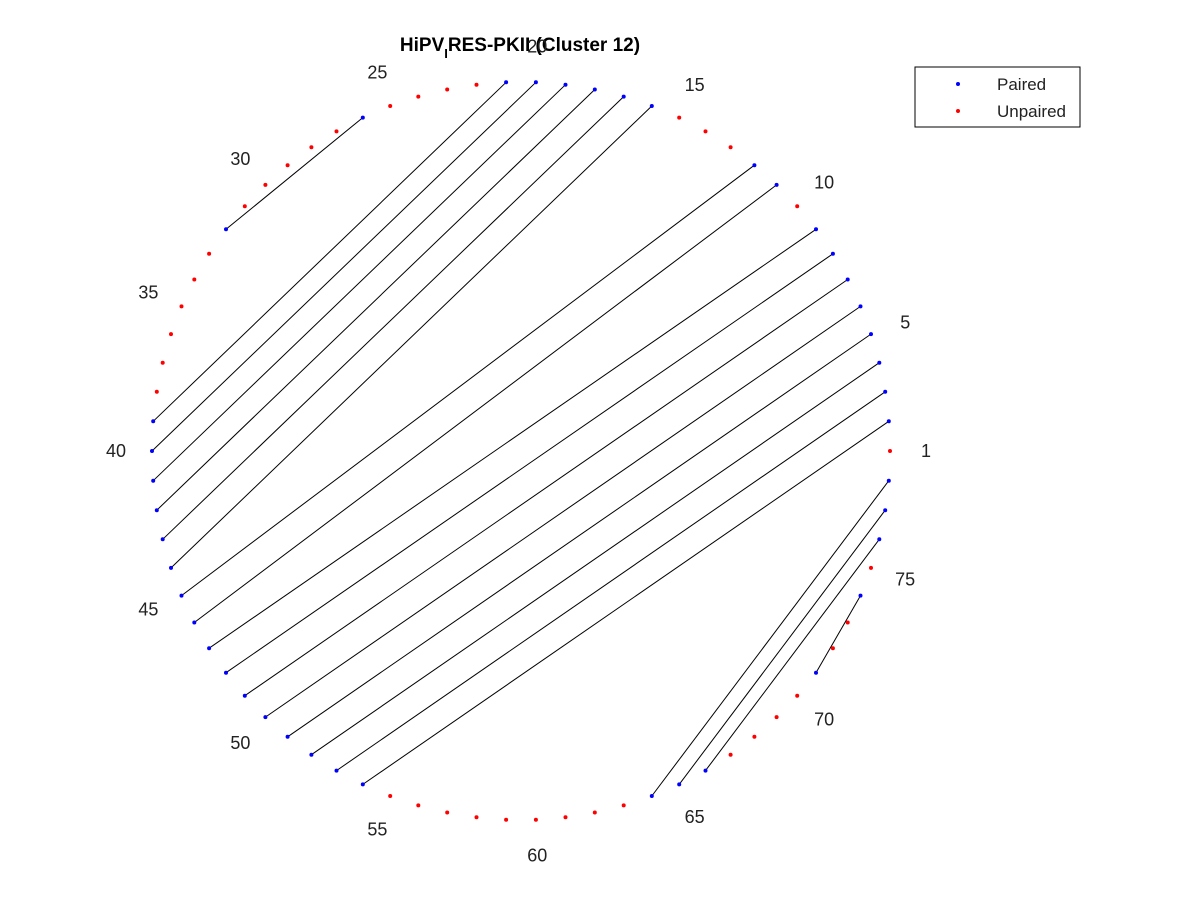  What do you see at coordinates (116, 451) in the screenshot?
I see `position-label-40: 40` at bounding box center [116, 451].